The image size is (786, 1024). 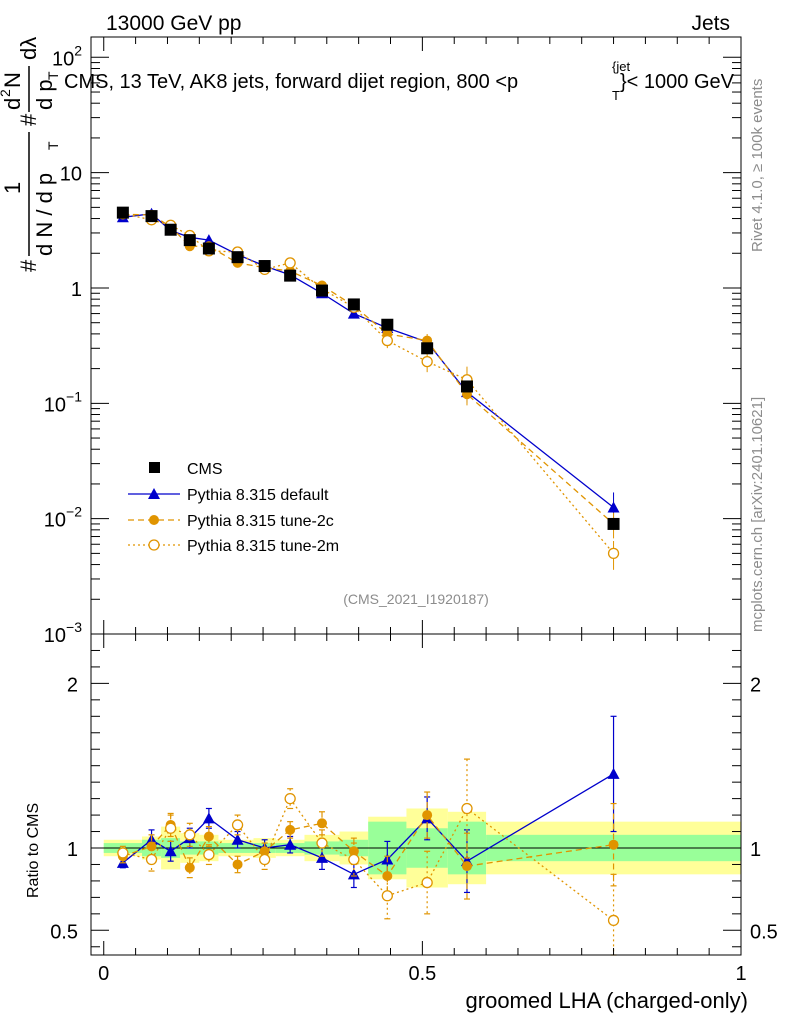 I want to click on main-y-tick-label: 10⁻¹, so click(x=63, y=402).